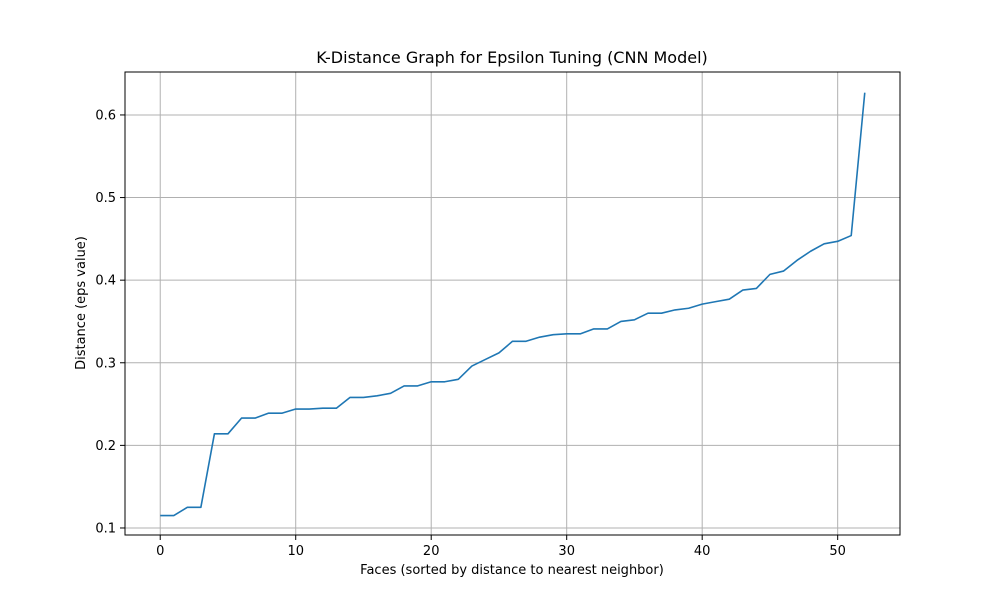 The width and height of the screenshot is (1000, 600). What do you see at coordinates (702, 551) in the screenshot?
I see `x-tick-label: 40` at bounding box center [702, 551].